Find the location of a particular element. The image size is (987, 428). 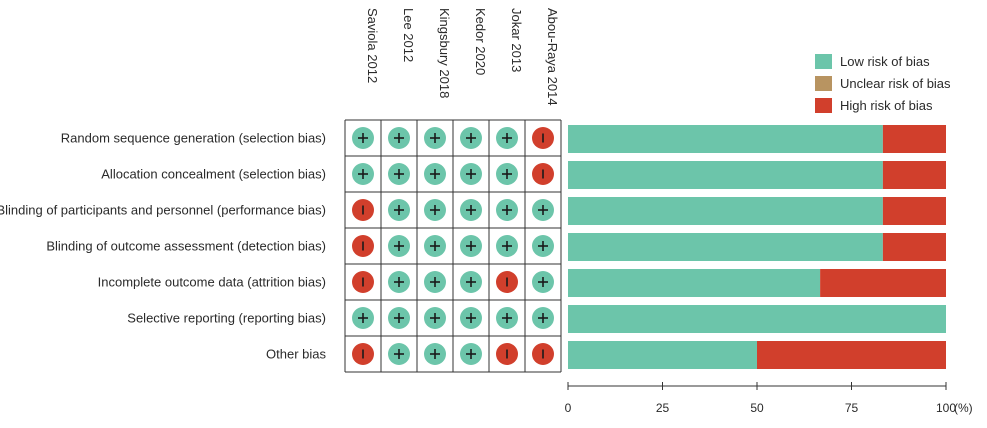

x-tick-label: 100 is located at coordinates (946, 408).